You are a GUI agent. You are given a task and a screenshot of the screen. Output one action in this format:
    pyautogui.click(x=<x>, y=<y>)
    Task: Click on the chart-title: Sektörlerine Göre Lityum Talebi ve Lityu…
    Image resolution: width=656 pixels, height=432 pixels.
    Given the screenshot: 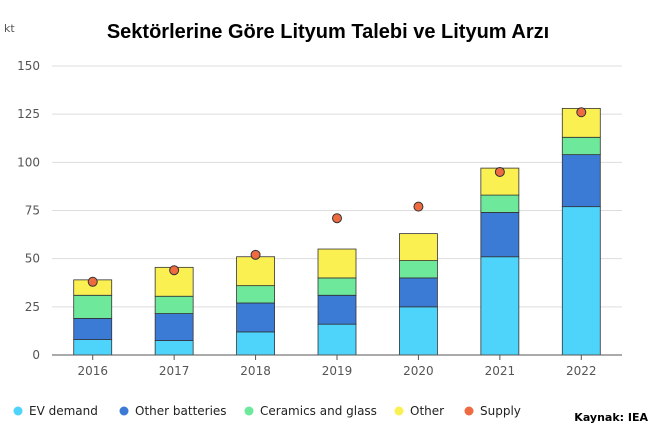 What is the action you would take?
    pyautogui.click(x=328, y=32)
    